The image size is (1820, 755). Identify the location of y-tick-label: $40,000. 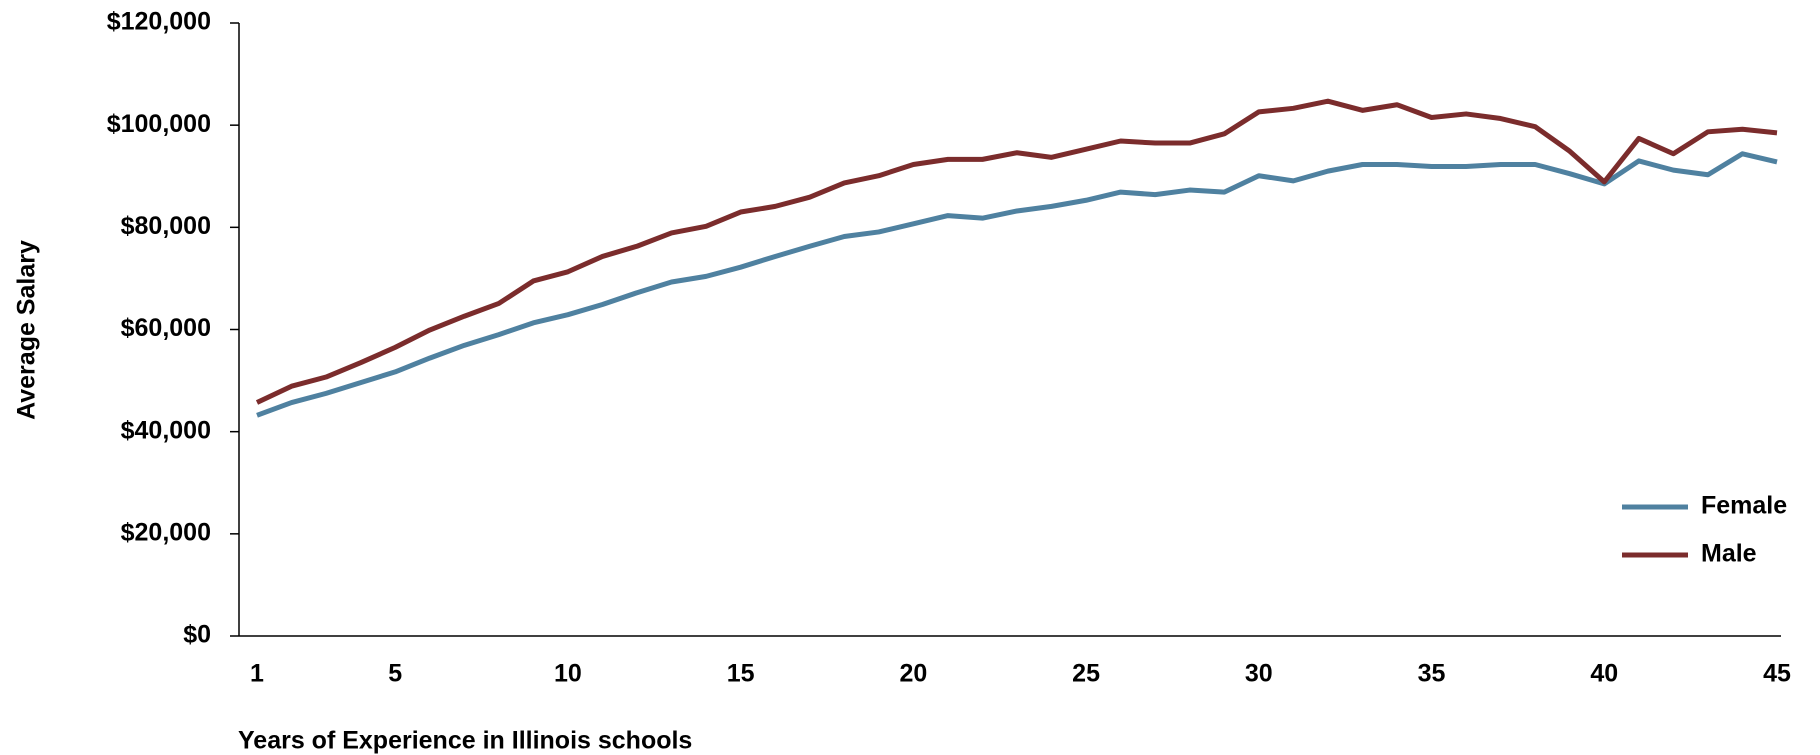
(166, 430).